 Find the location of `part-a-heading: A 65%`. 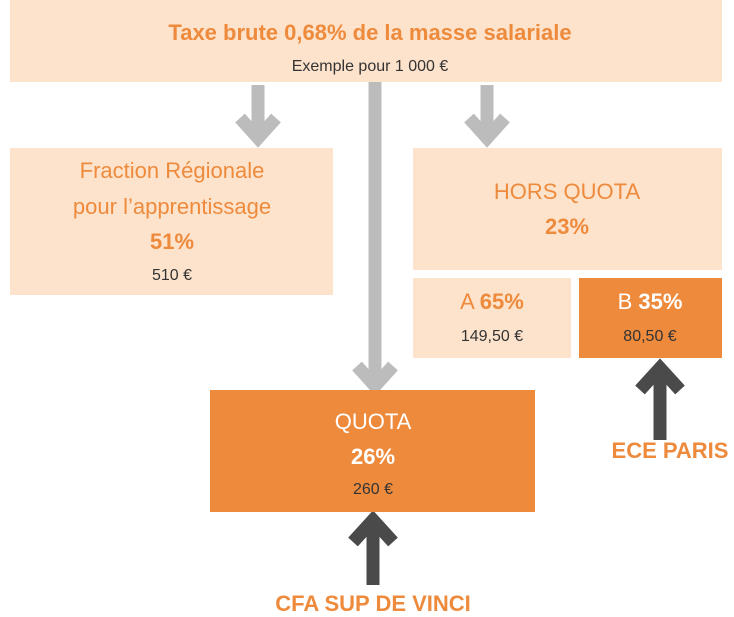

part-a-heading: A 65% is located at coordinates (492, 301).